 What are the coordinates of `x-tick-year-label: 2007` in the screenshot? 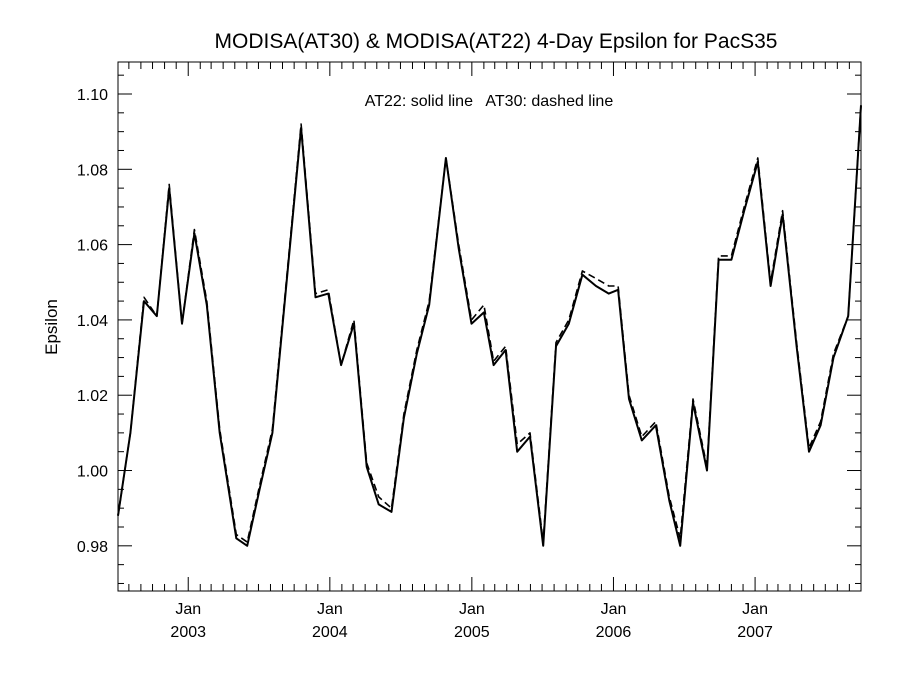 It's located at (755, 632).